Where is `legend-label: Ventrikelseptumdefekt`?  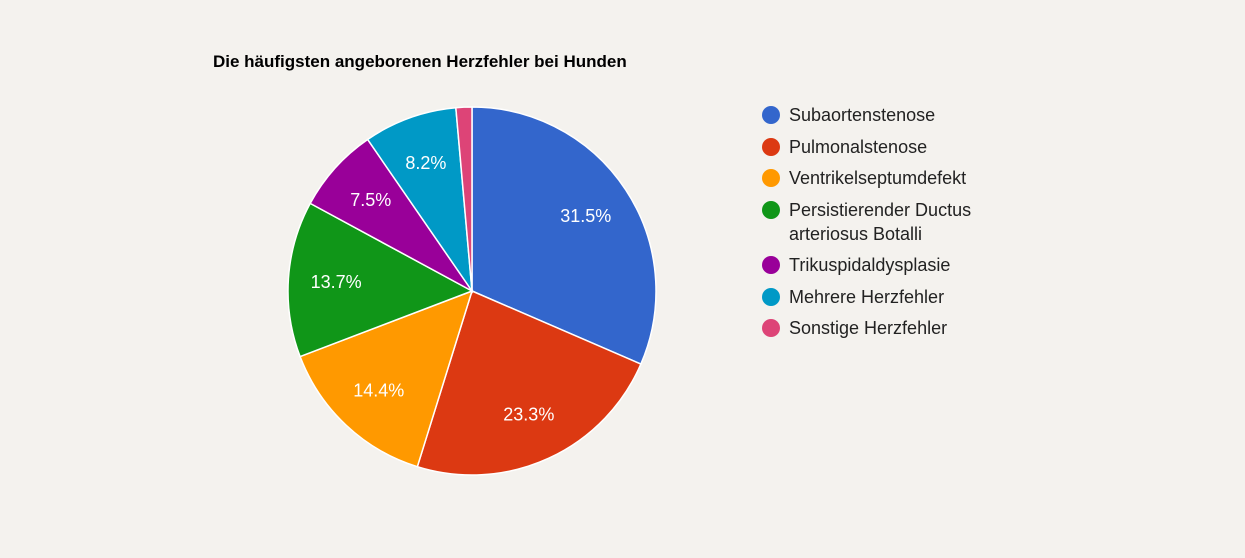 legend-label: Ventrikelseptumdefekt is located at coordinates (878, 178).